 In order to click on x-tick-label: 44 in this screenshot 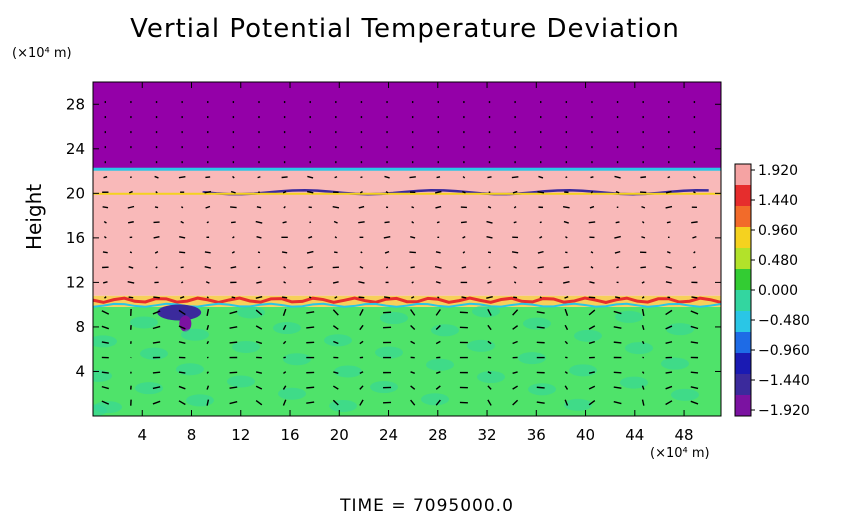, I will do `click(634, 435)`.